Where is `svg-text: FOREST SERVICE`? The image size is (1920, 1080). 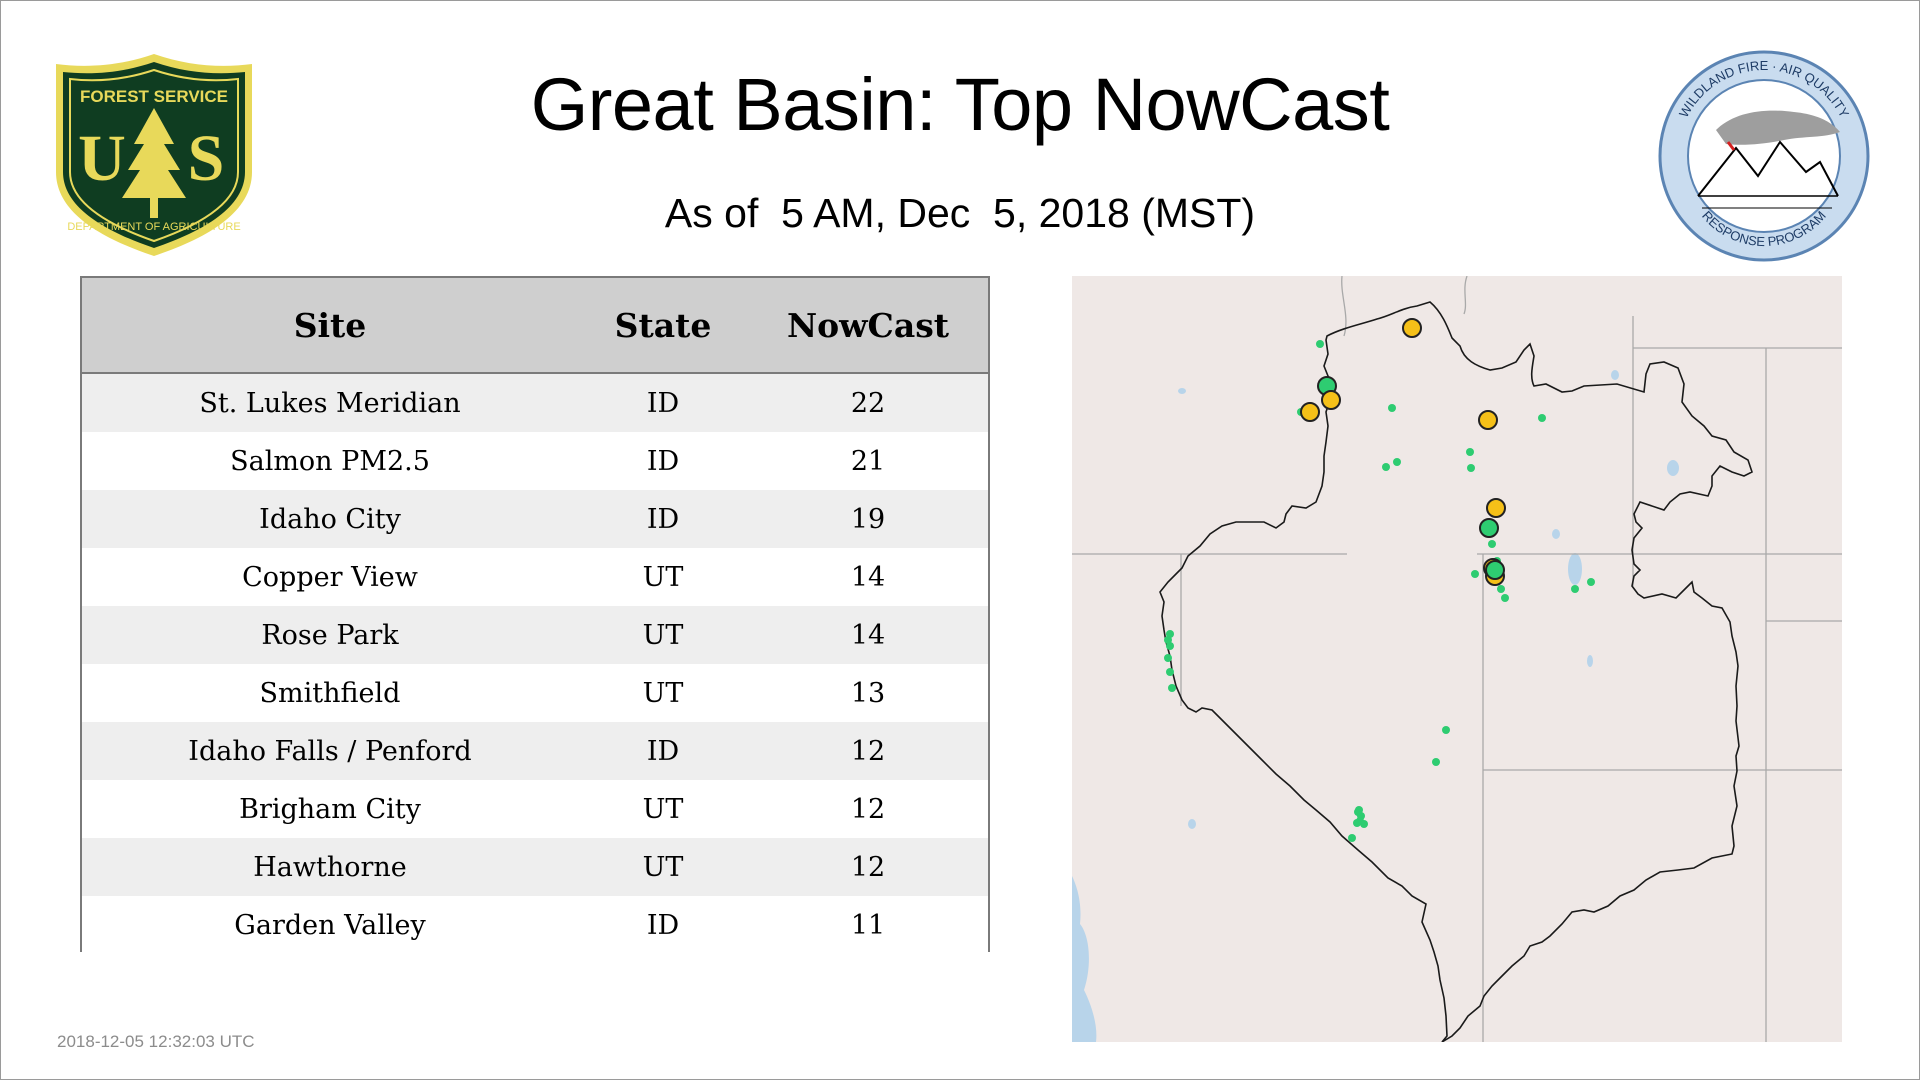
svg-text: FOREST SERVICE is located at coordinates (154, 96).